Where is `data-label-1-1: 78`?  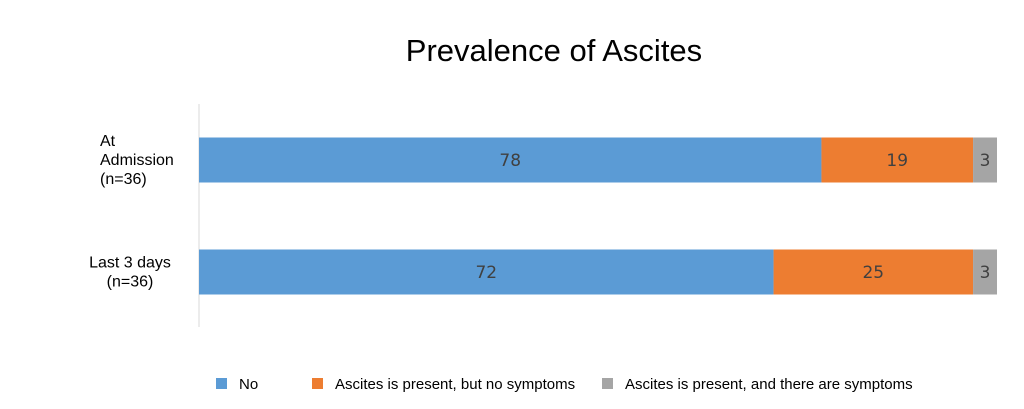
data-label-1-1: 78 is located at coordinates (510, 161).